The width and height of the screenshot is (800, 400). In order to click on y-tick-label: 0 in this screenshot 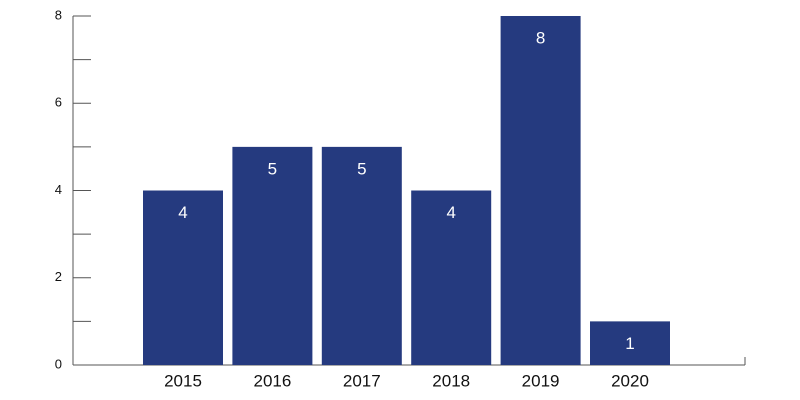, I will do `click(58, 363)`.